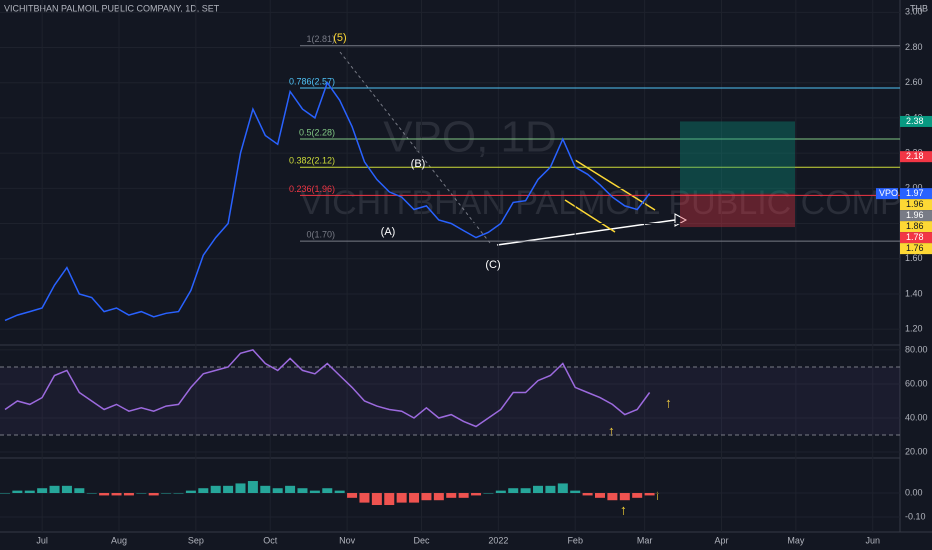 This screenshot has width=932, height=550. What do you see at coordinates (919, 8) in the screenshot?
I see `currency: THB` at bounding box center [919, 8].